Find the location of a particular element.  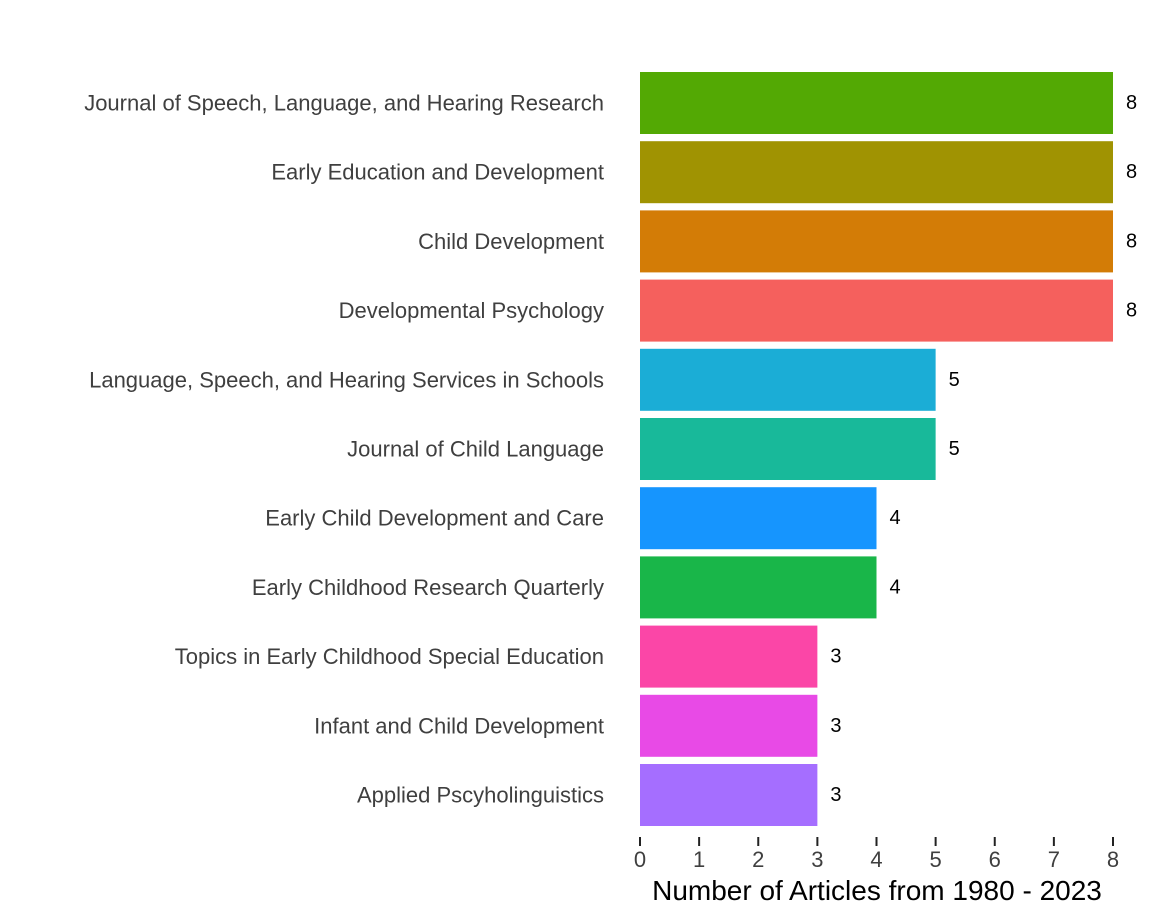

x-axis: 0 1 2 3 4 5 6 7 8 is located at coordinates (876, 854).